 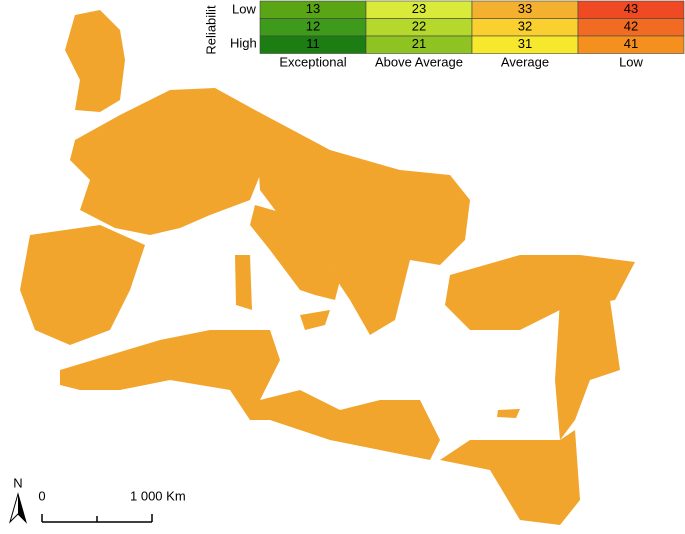 I want to click on legend-cell-value: 33, so click(x=525, y=8).